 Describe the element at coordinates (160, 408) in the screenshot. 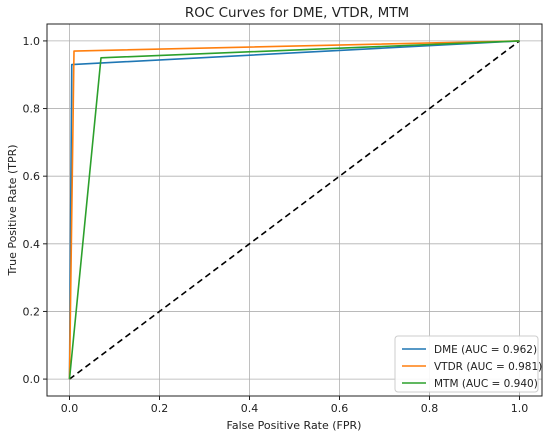

I see `x-tick-label: 0.2` at that location.